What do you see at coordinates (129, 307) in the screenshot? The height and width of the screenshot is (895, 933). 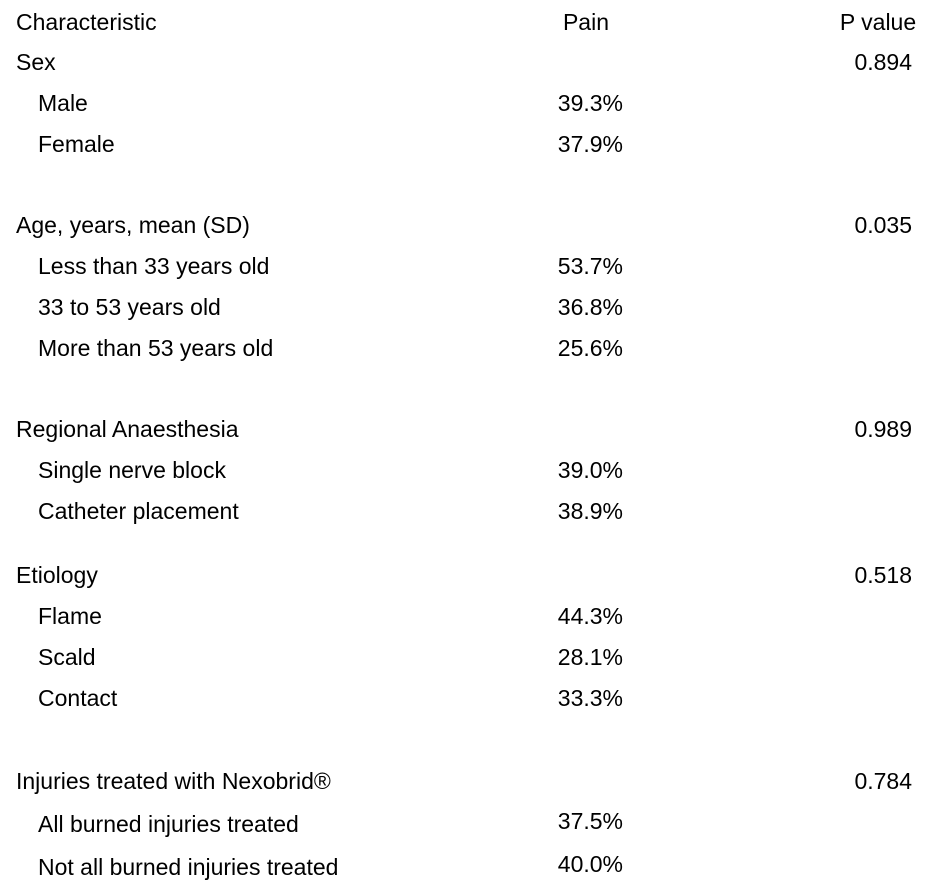 I see `row-label: 33 to 53 years old` at bounding box center [129, 307].